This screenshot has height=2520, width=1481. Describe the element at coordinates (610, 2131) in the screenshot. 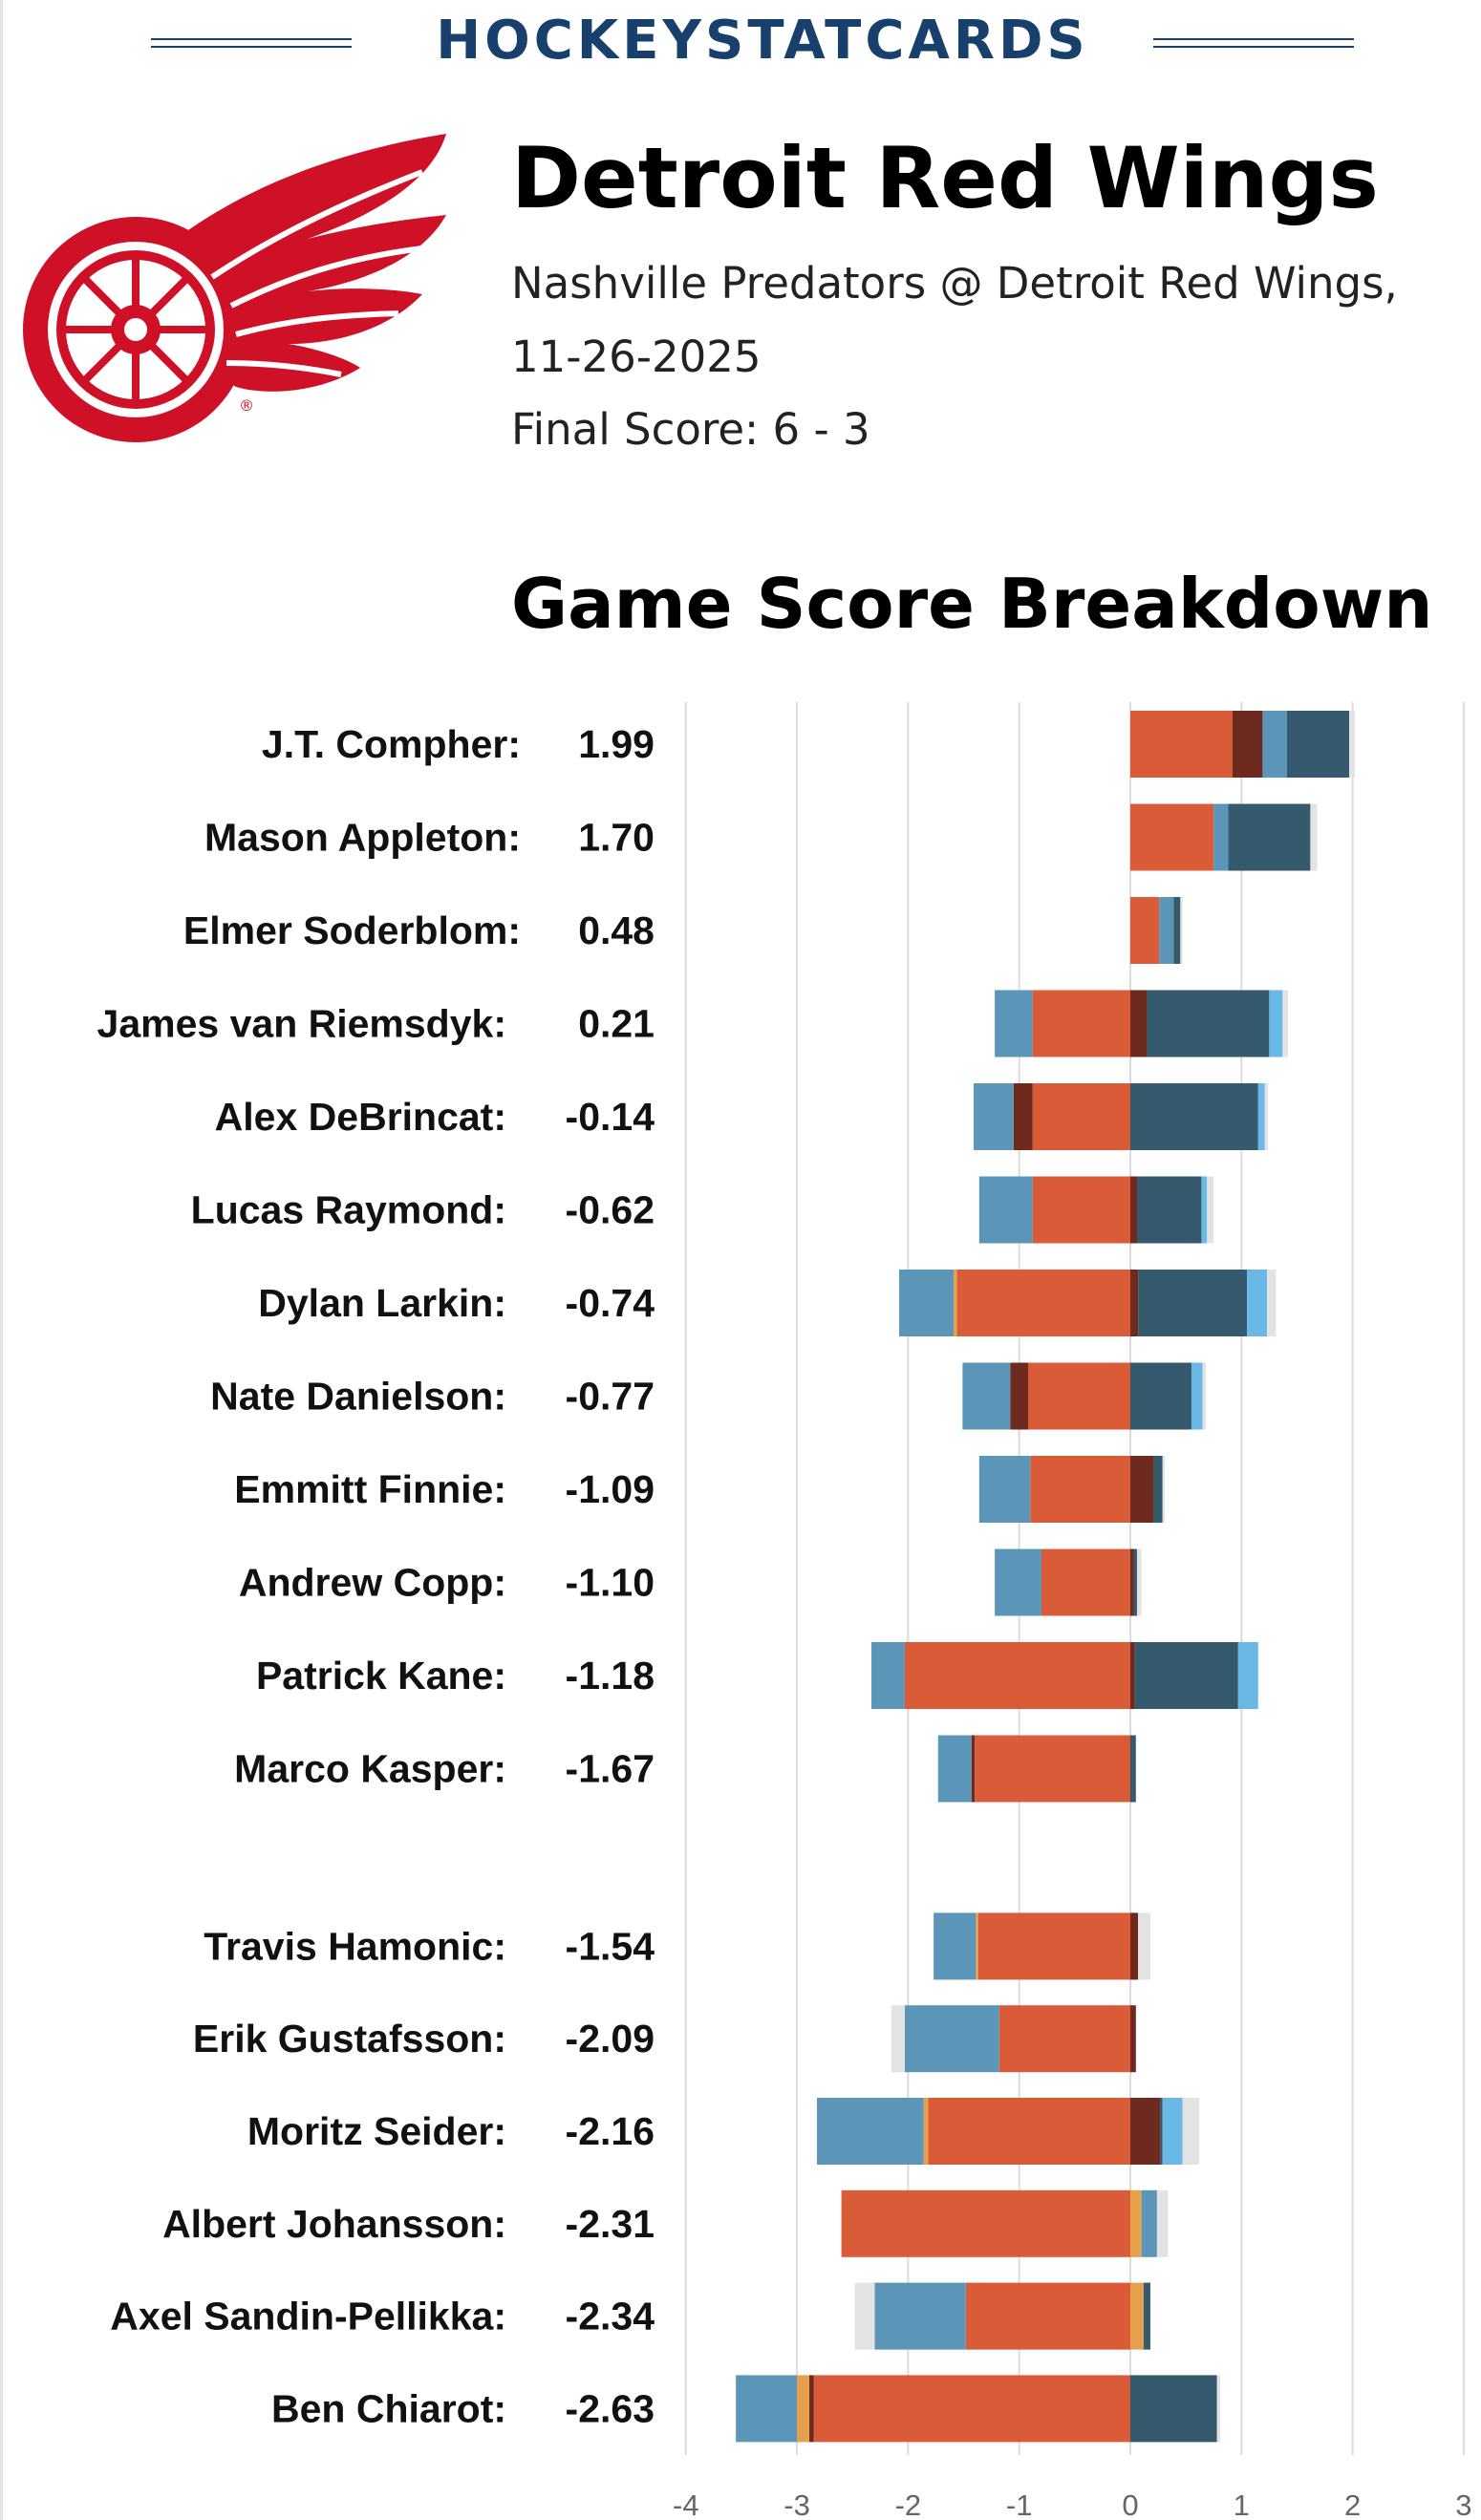

I see `player-score-label: -2.16` at that location.